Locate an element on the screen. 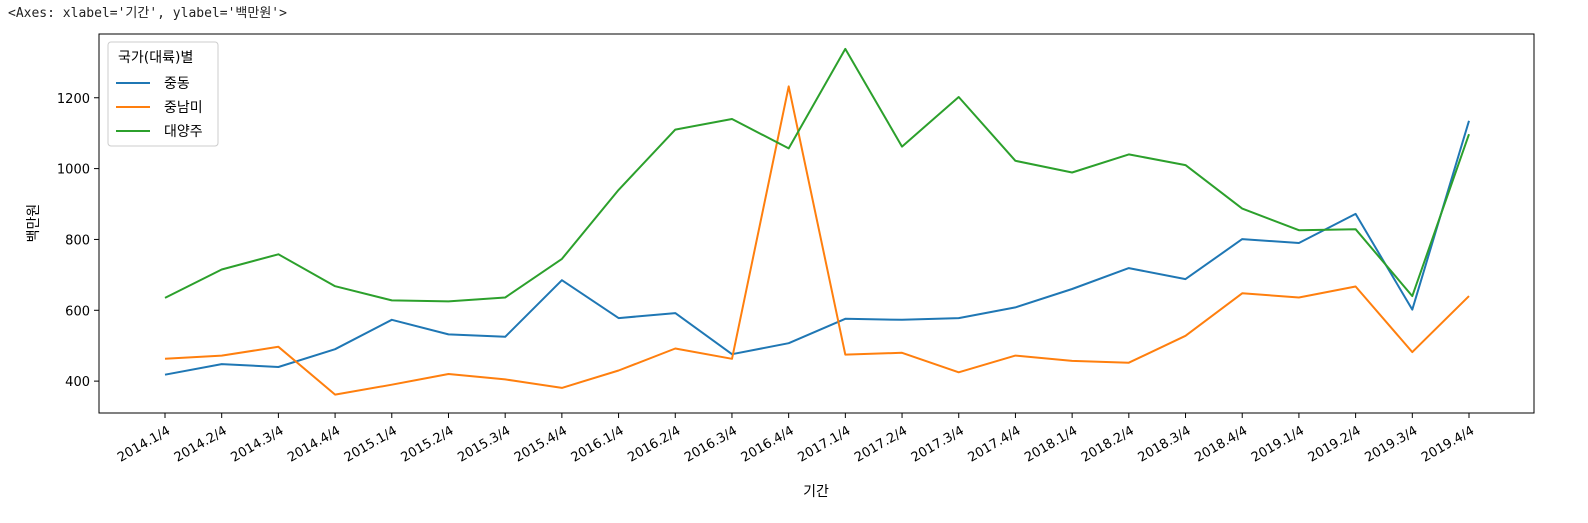  x-tick-label: 2014.4/4 is located at coordinates (314, 444).